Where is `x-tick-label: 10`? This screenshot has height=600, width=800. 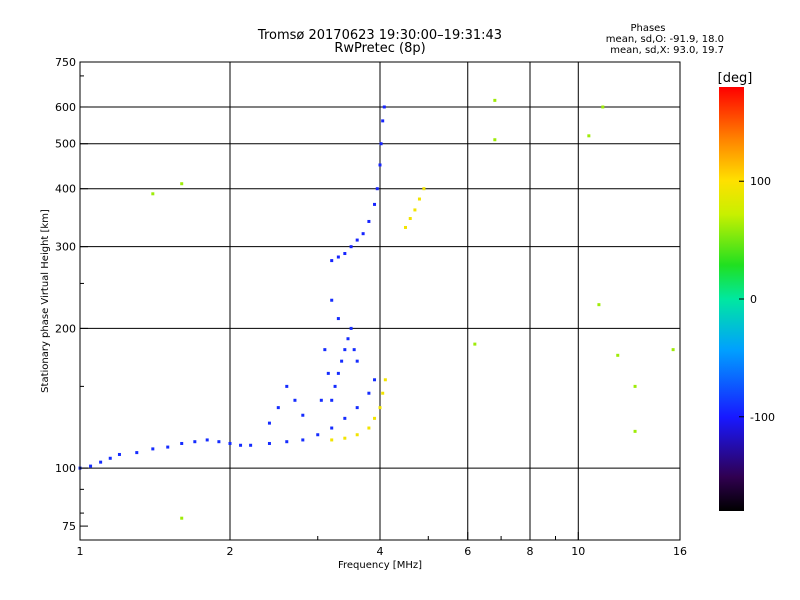
x-tick-label: 10 is located at coordinates (578, 551).